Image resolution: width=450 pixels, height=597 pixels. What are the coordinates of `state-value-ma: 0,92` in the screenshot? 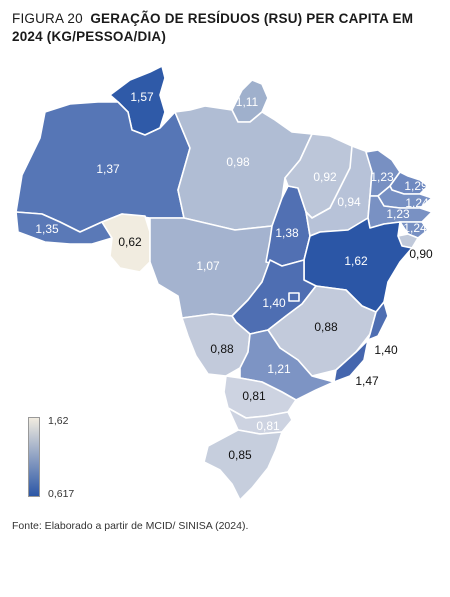 It's located at (325, 177).